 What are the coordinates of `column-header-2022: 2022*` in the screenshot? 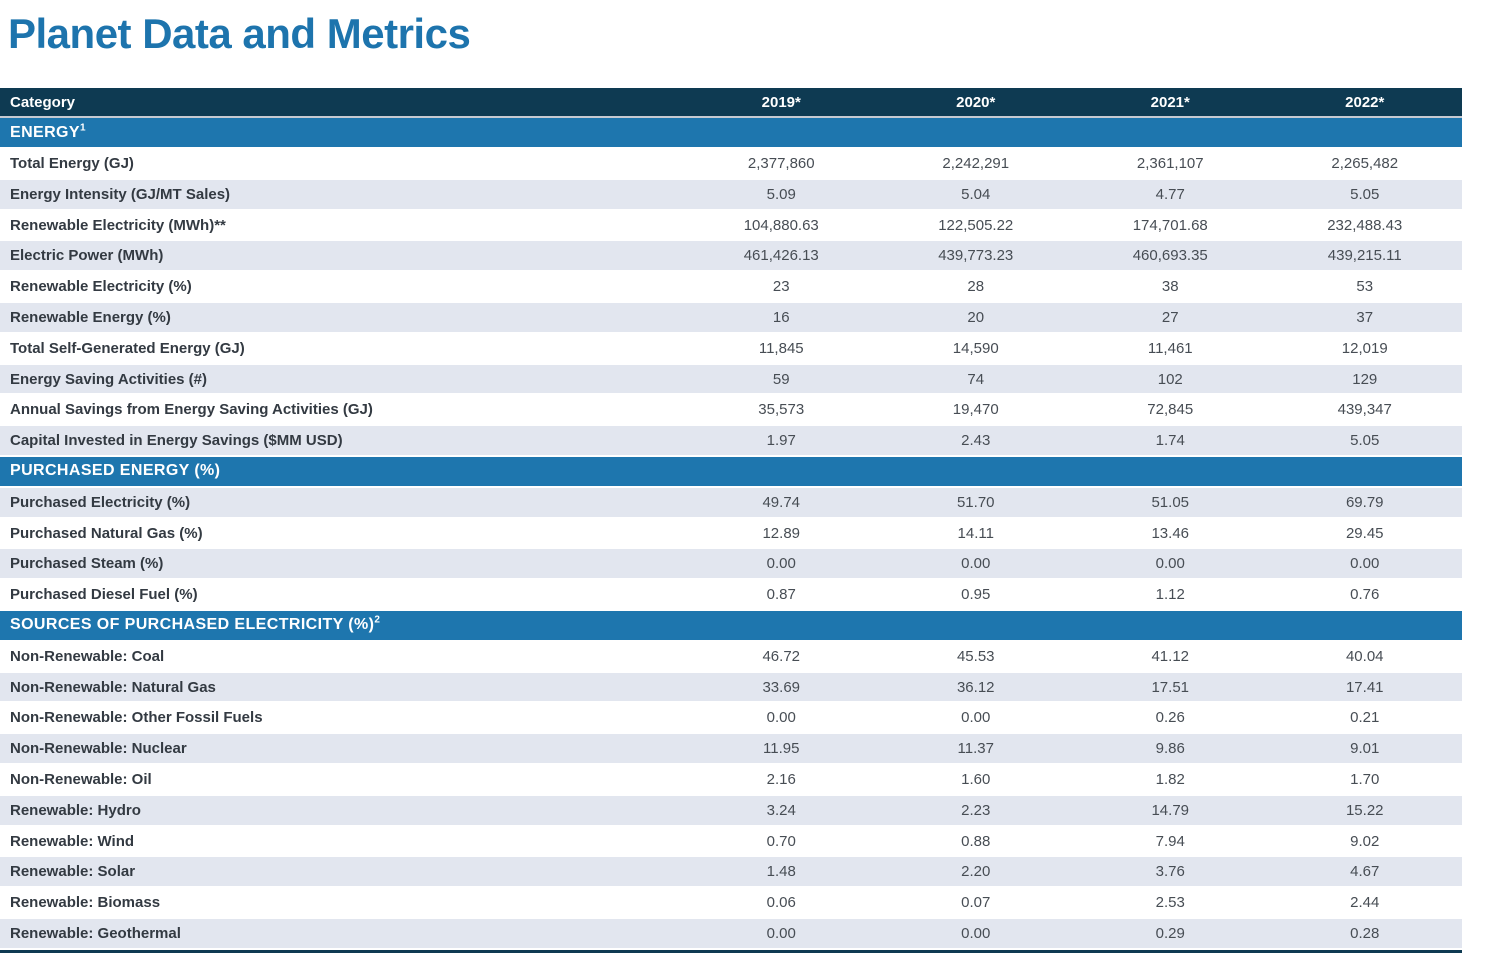 It's located at (1364, 103).